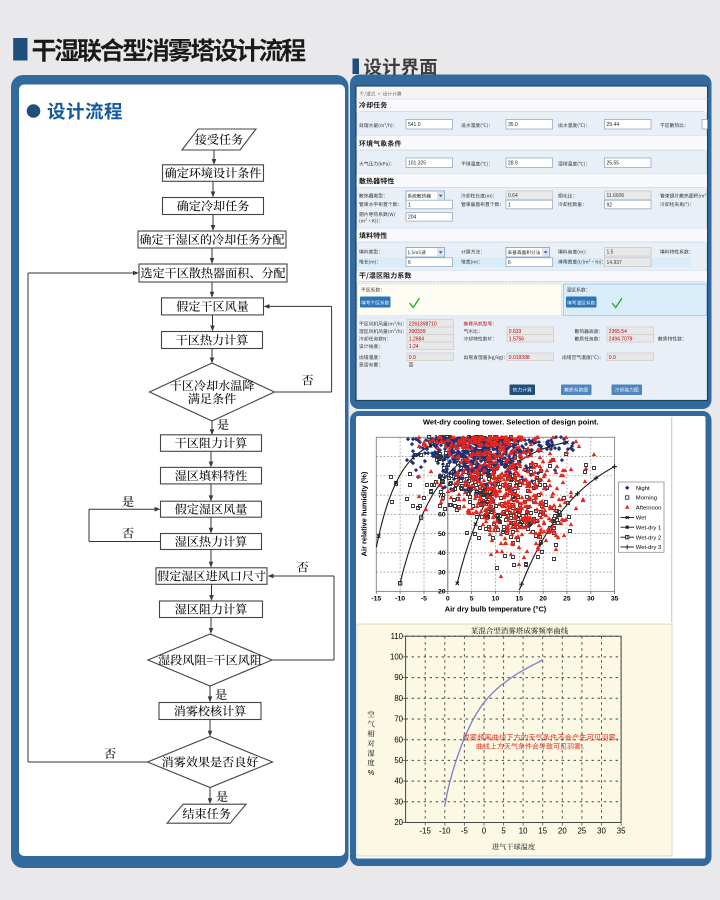 Image resolution: width=720 pixels, height=900 pixels. Describe the element at coordinates (397, 657) in the screenshot. I see `svg-text: 100` at that location.